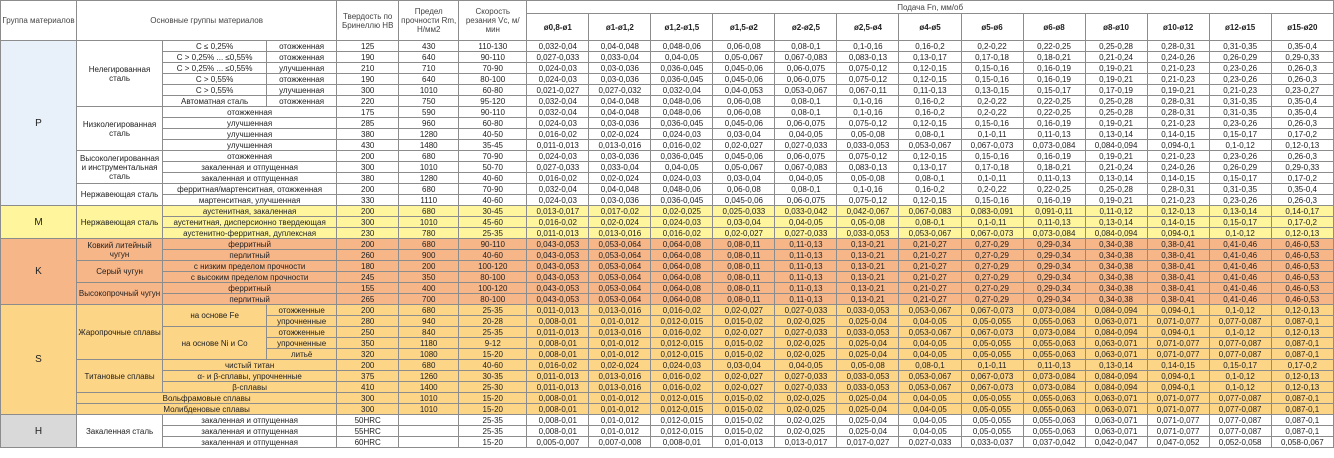 This screenshot has width=1334, height=458. What do you see at coordinates (1054, 244) in the screenshot?
I see `feed: 0,29-0,34` at bounding box center [1054, 244].